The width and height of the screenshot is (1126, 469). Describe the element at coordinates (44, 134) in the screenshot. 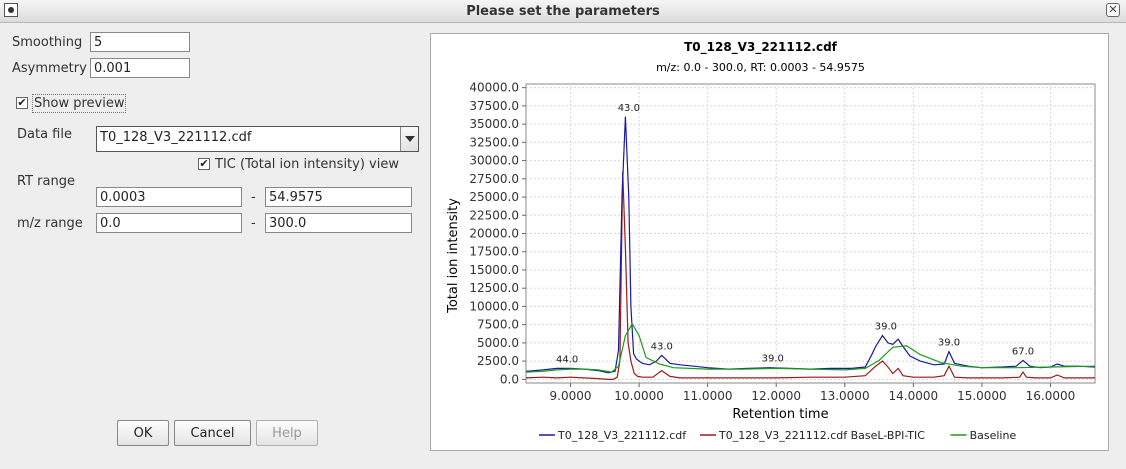

I see `data-file-label: Data file` at that location.